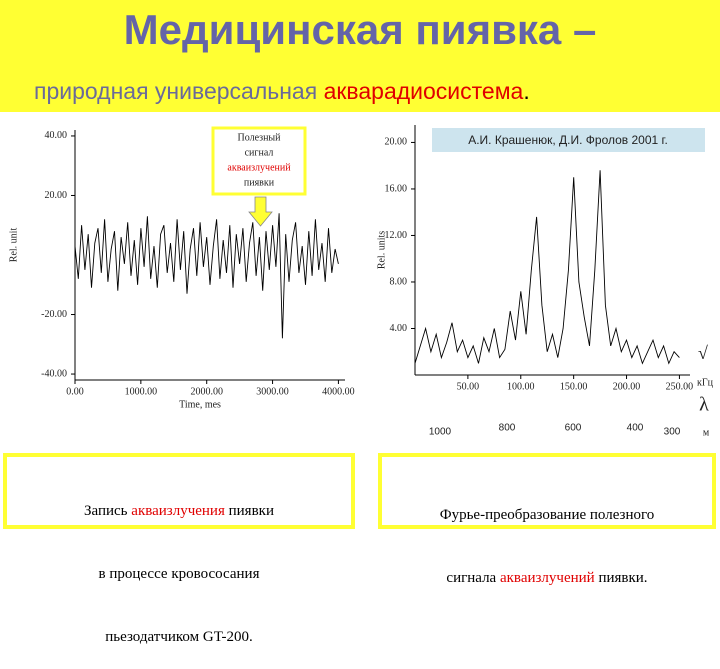 This screenshot has width=720, height=669. I want to click on x-tick-label: 3000.00, so click(272, 391).